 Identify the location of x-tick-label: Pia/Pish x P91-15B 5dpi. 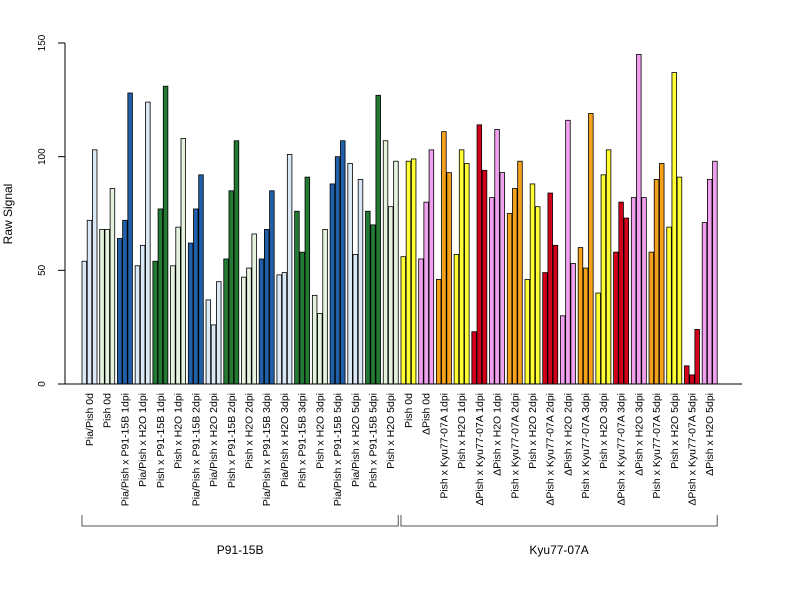
(338, 449).